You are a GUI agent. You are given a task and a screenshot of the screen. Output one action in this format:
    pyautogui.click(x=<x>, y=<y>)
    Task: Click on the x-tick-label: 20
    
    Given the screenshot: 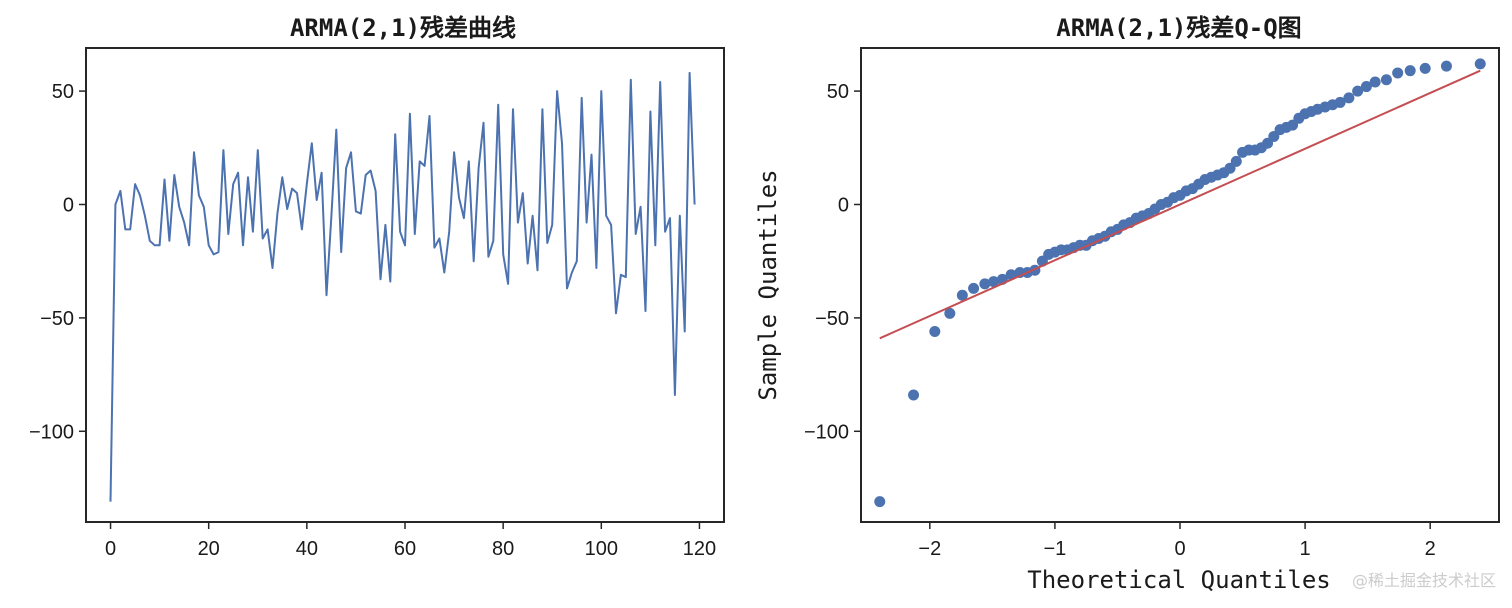 What is the action you would take?
    pyautogui.click(x=209, y=549)
    